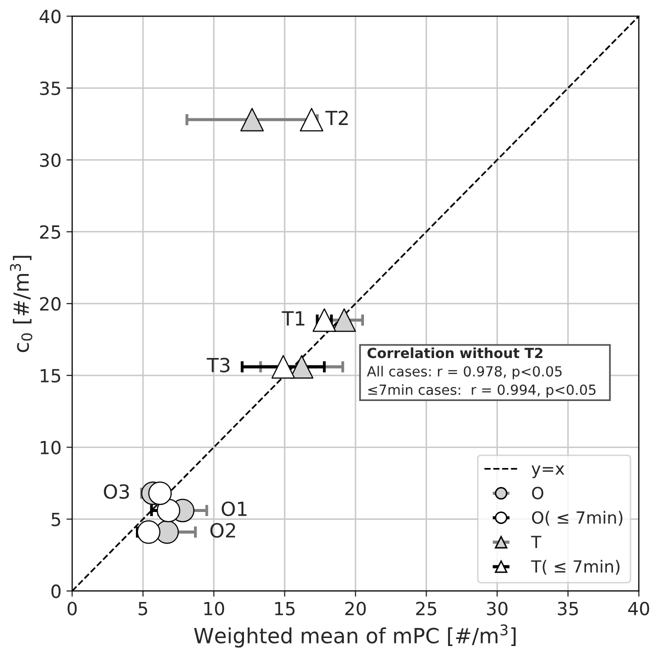 The image size is (662, 648). I want to click on annotation: All cases: r = 0.978, p<0.05, so click(464, 373).